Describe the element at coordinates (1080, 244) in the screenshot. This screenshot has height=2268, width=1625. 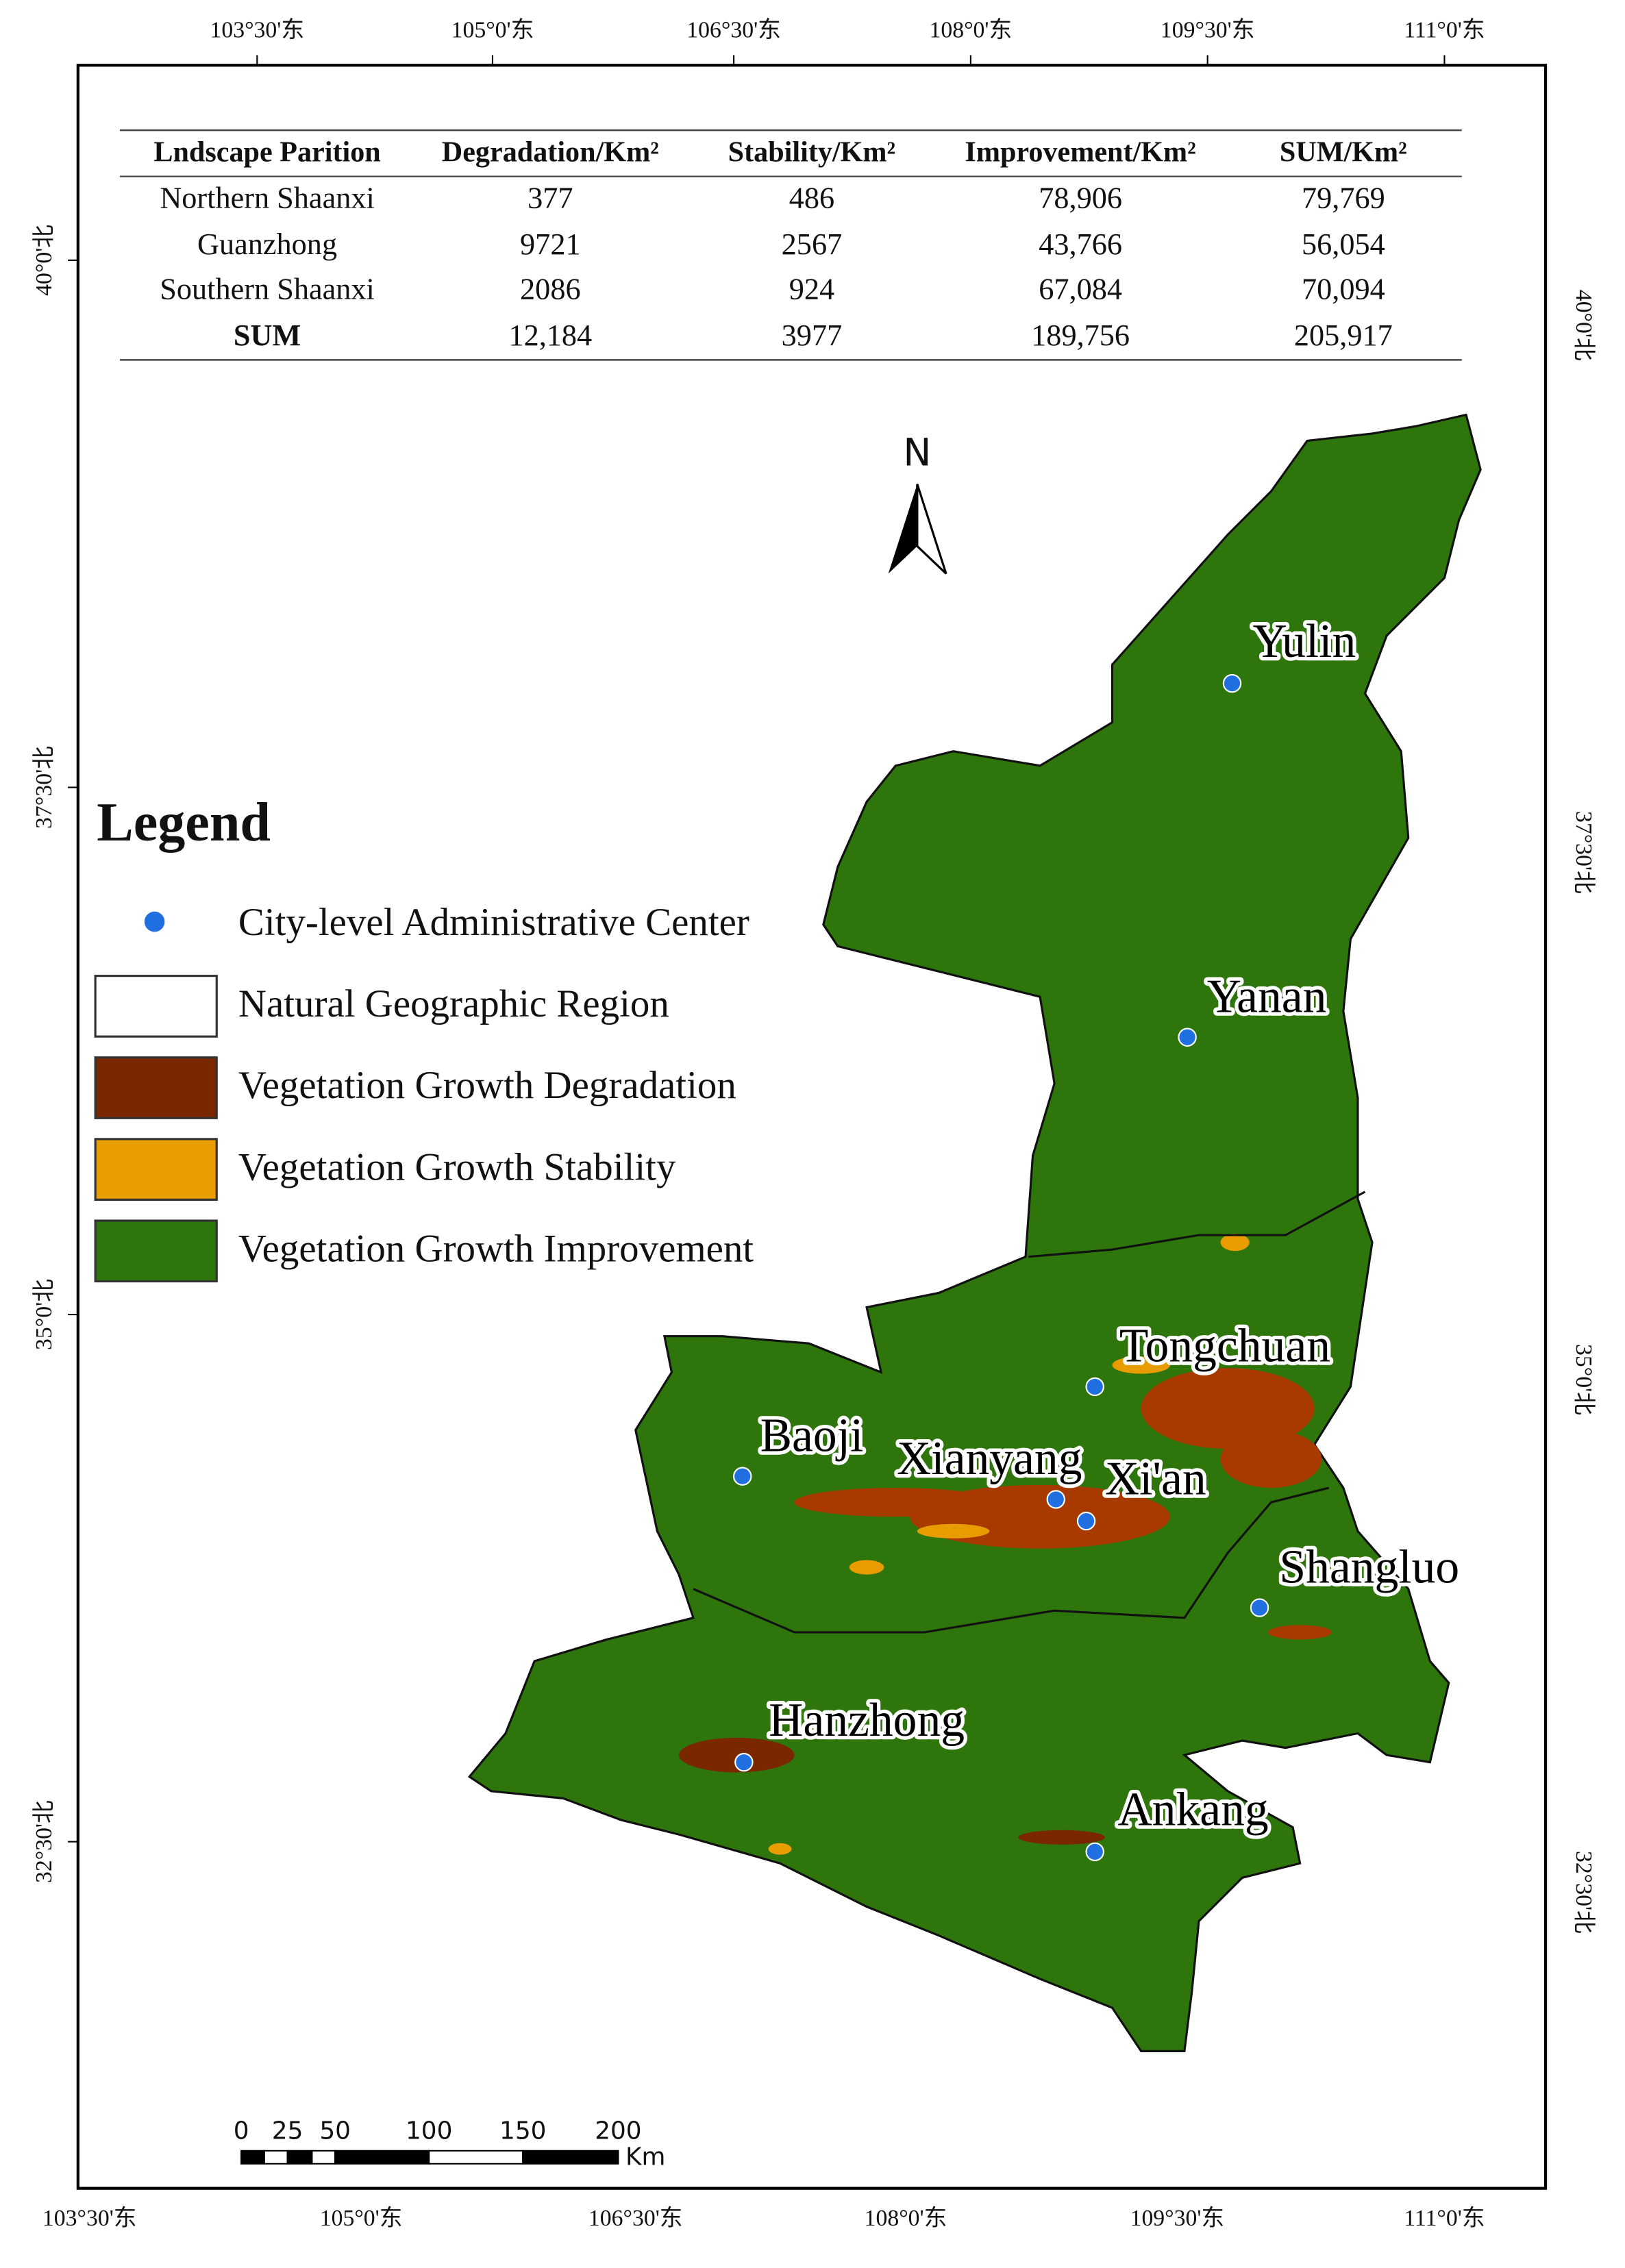
I see `table-cell: 43,766` at that location.